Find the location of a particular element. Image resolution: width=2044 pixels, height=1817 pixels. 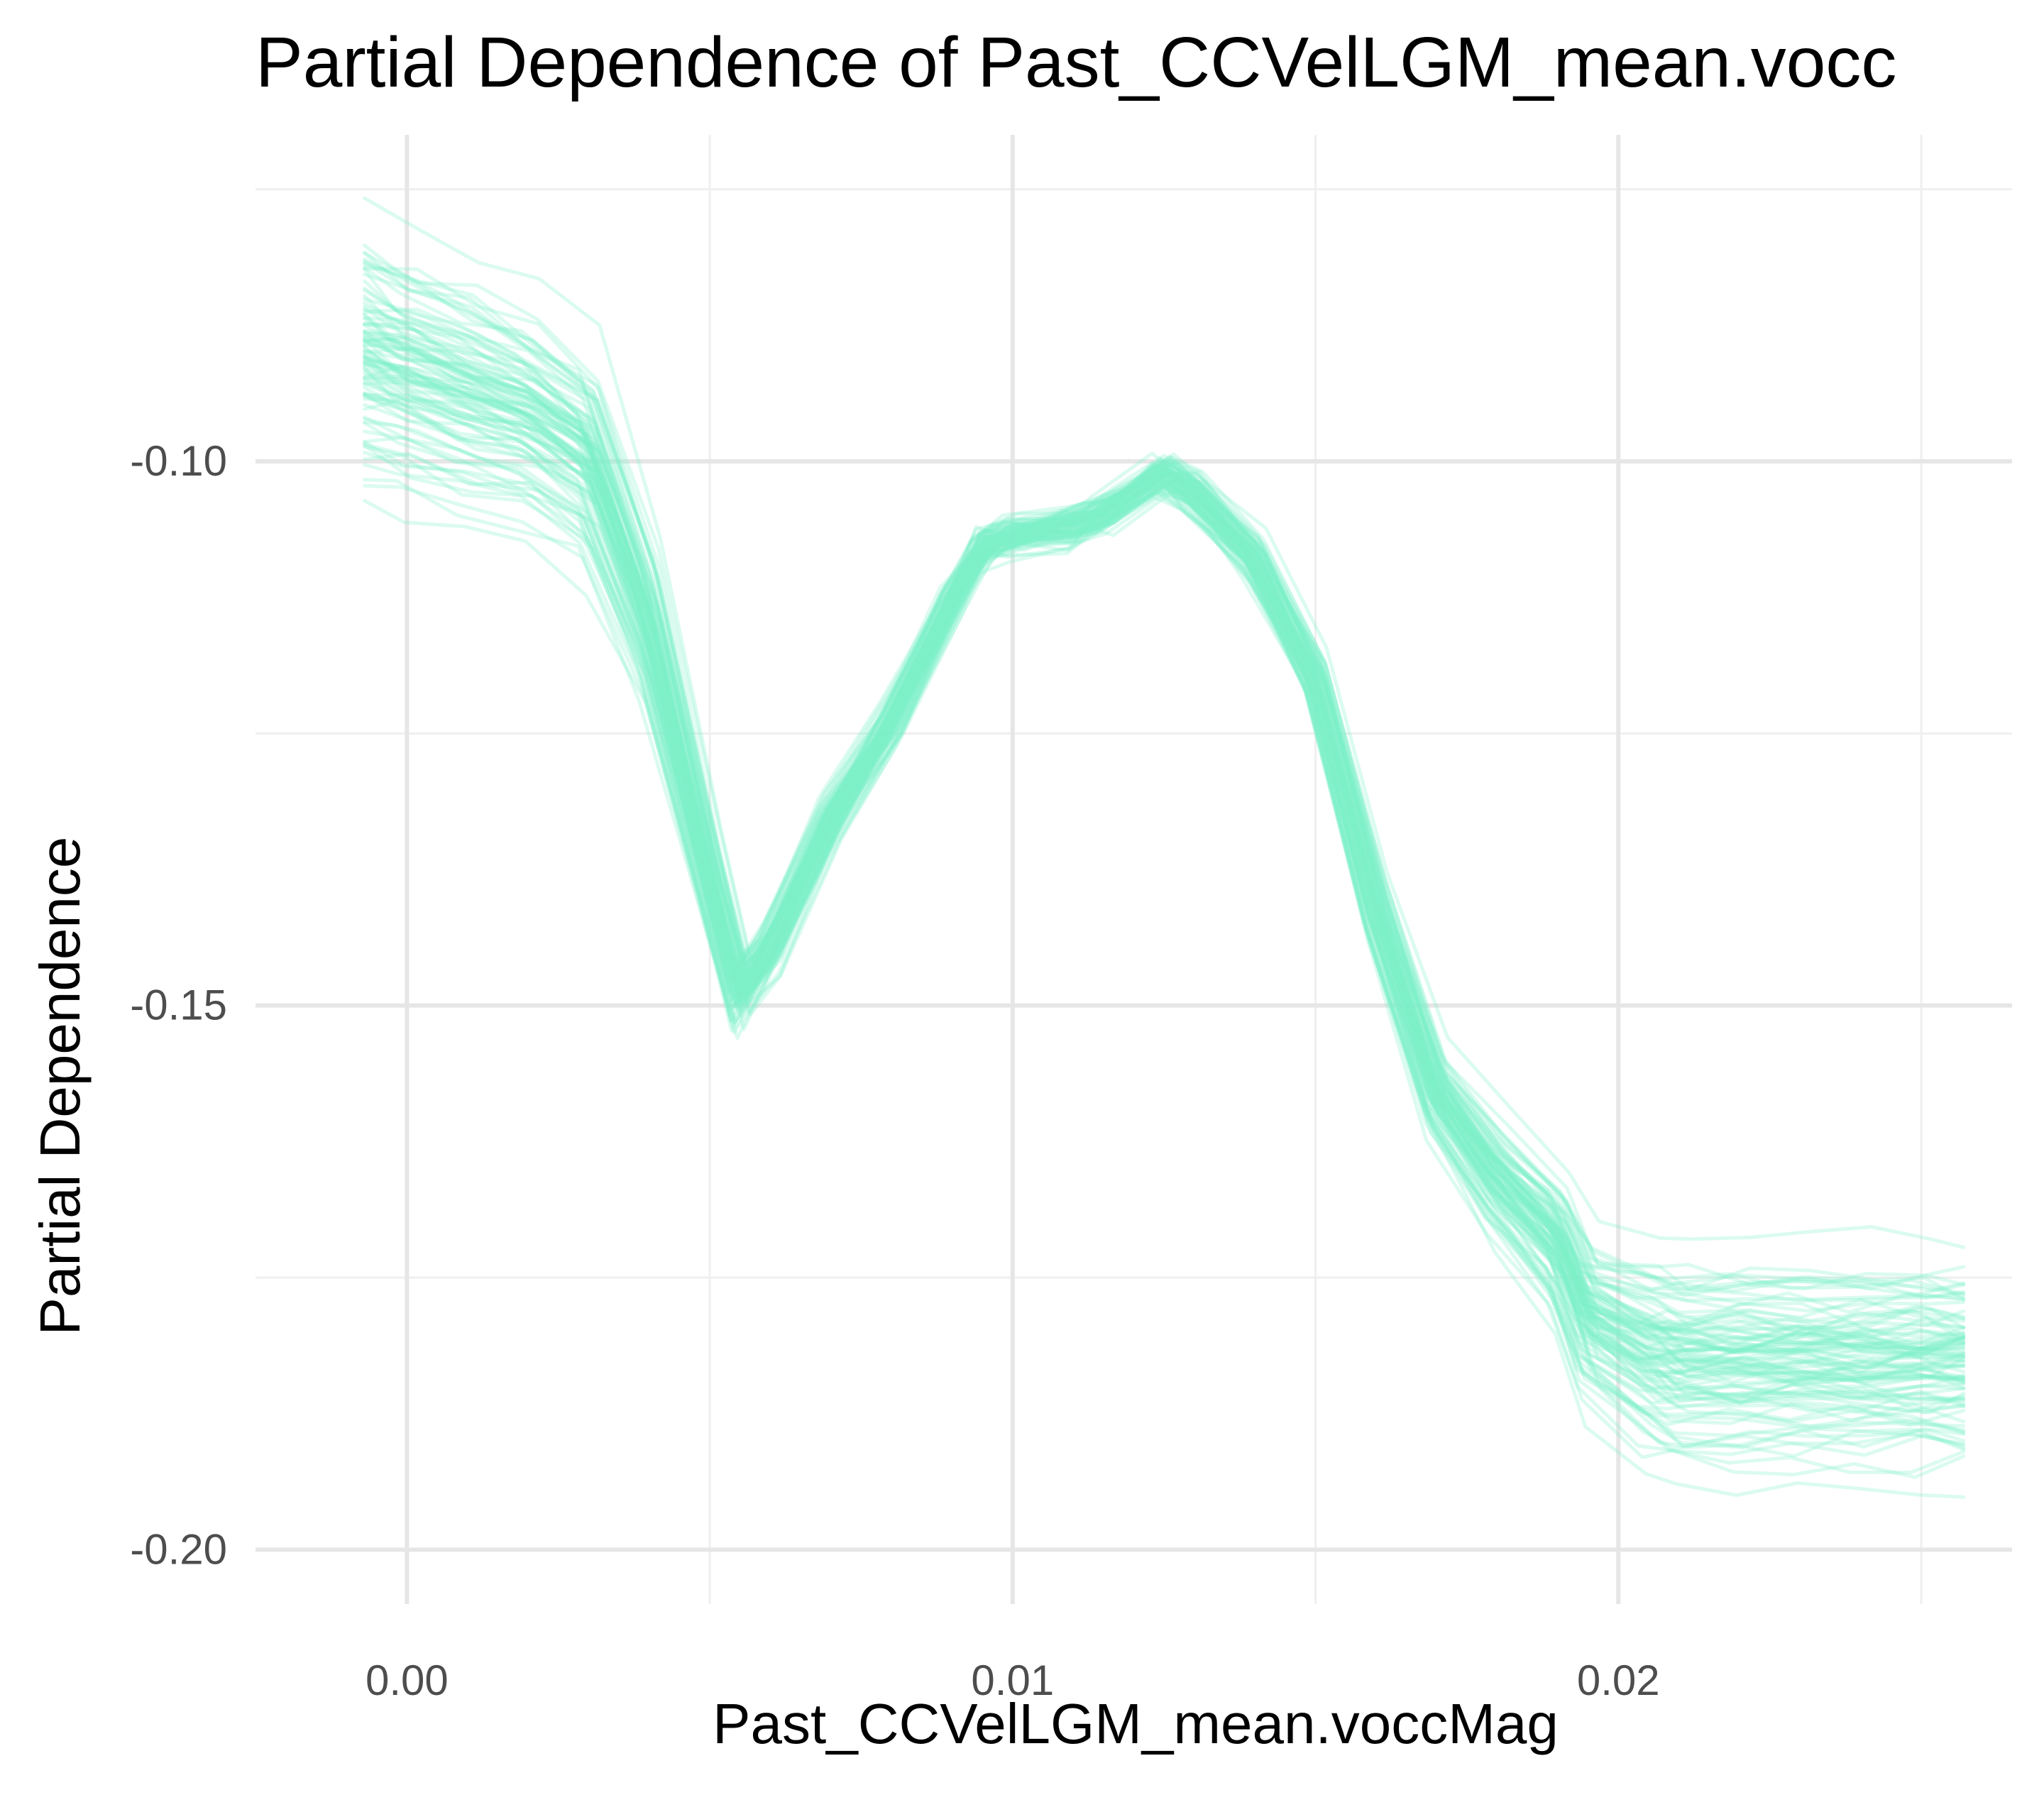

x-axis-title: Past_CCVelLGM_mean.voccMag is located at coordinates (1136, 1723).